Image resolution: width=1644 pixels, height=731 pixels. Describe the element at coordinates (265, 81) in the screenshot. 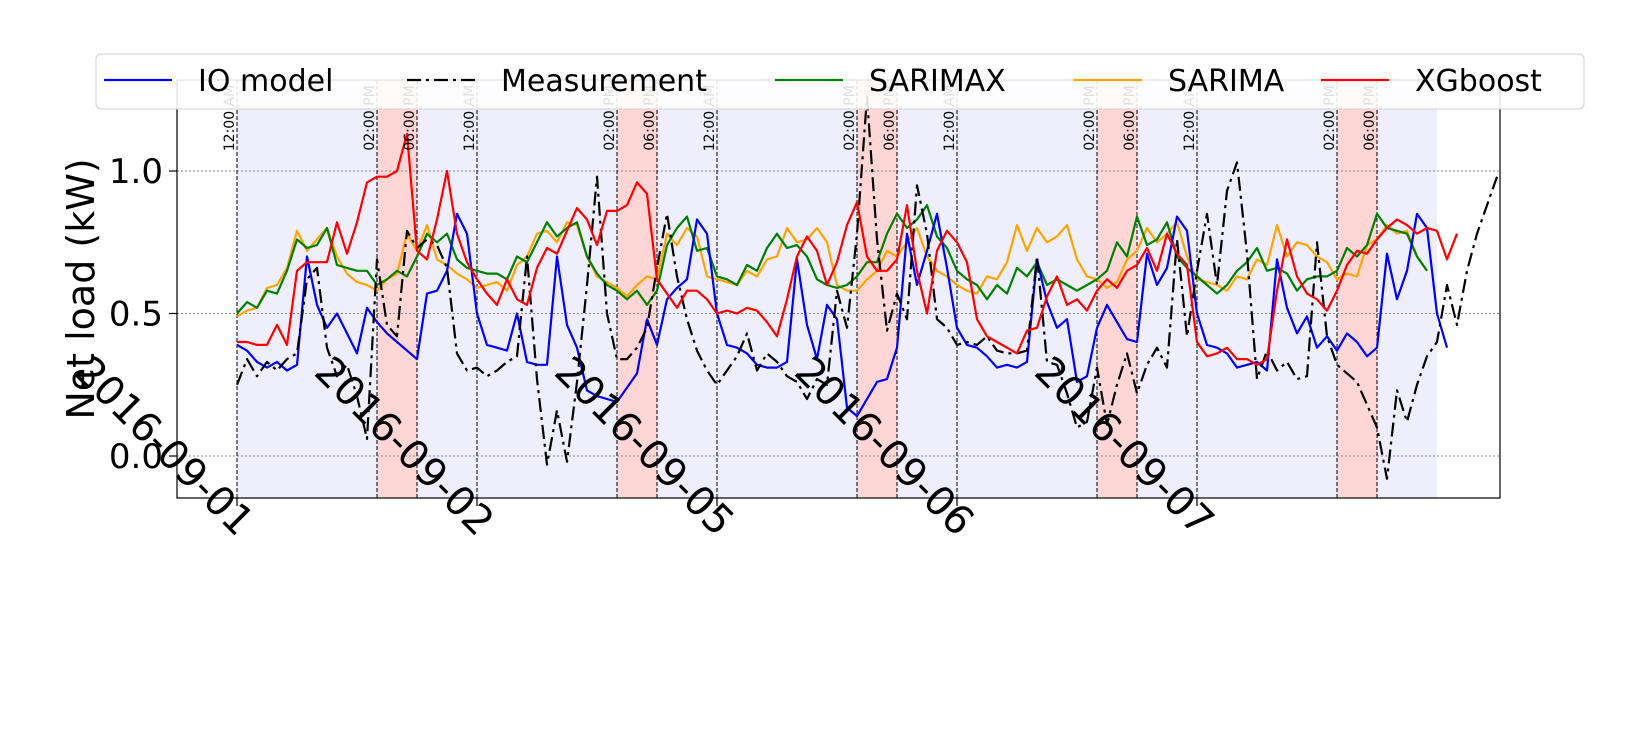

I see `legend-label-0: IO model` at that location.